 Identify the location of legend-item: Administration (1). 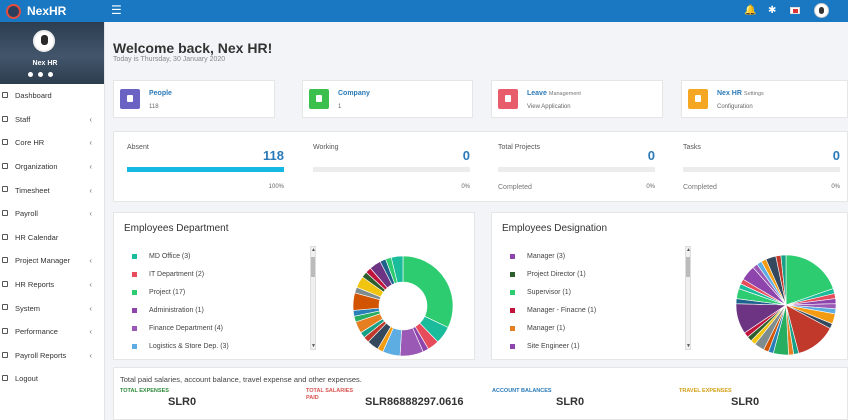
(224, 310).